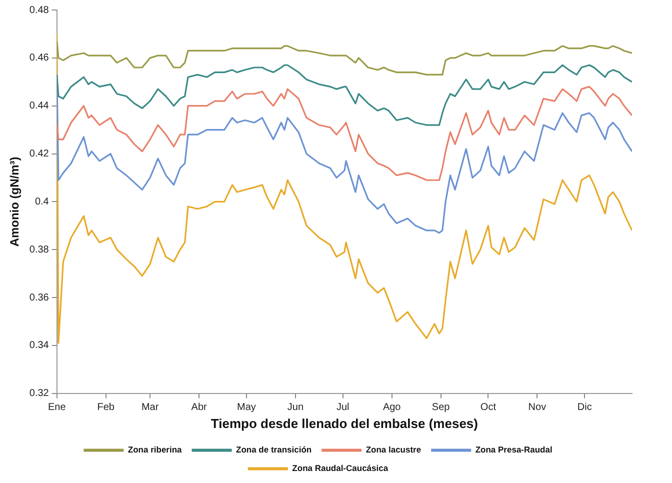 The image size is (672, 483). I want to click on legend-label: Zona Presa-Raudal, so click(513, 449).